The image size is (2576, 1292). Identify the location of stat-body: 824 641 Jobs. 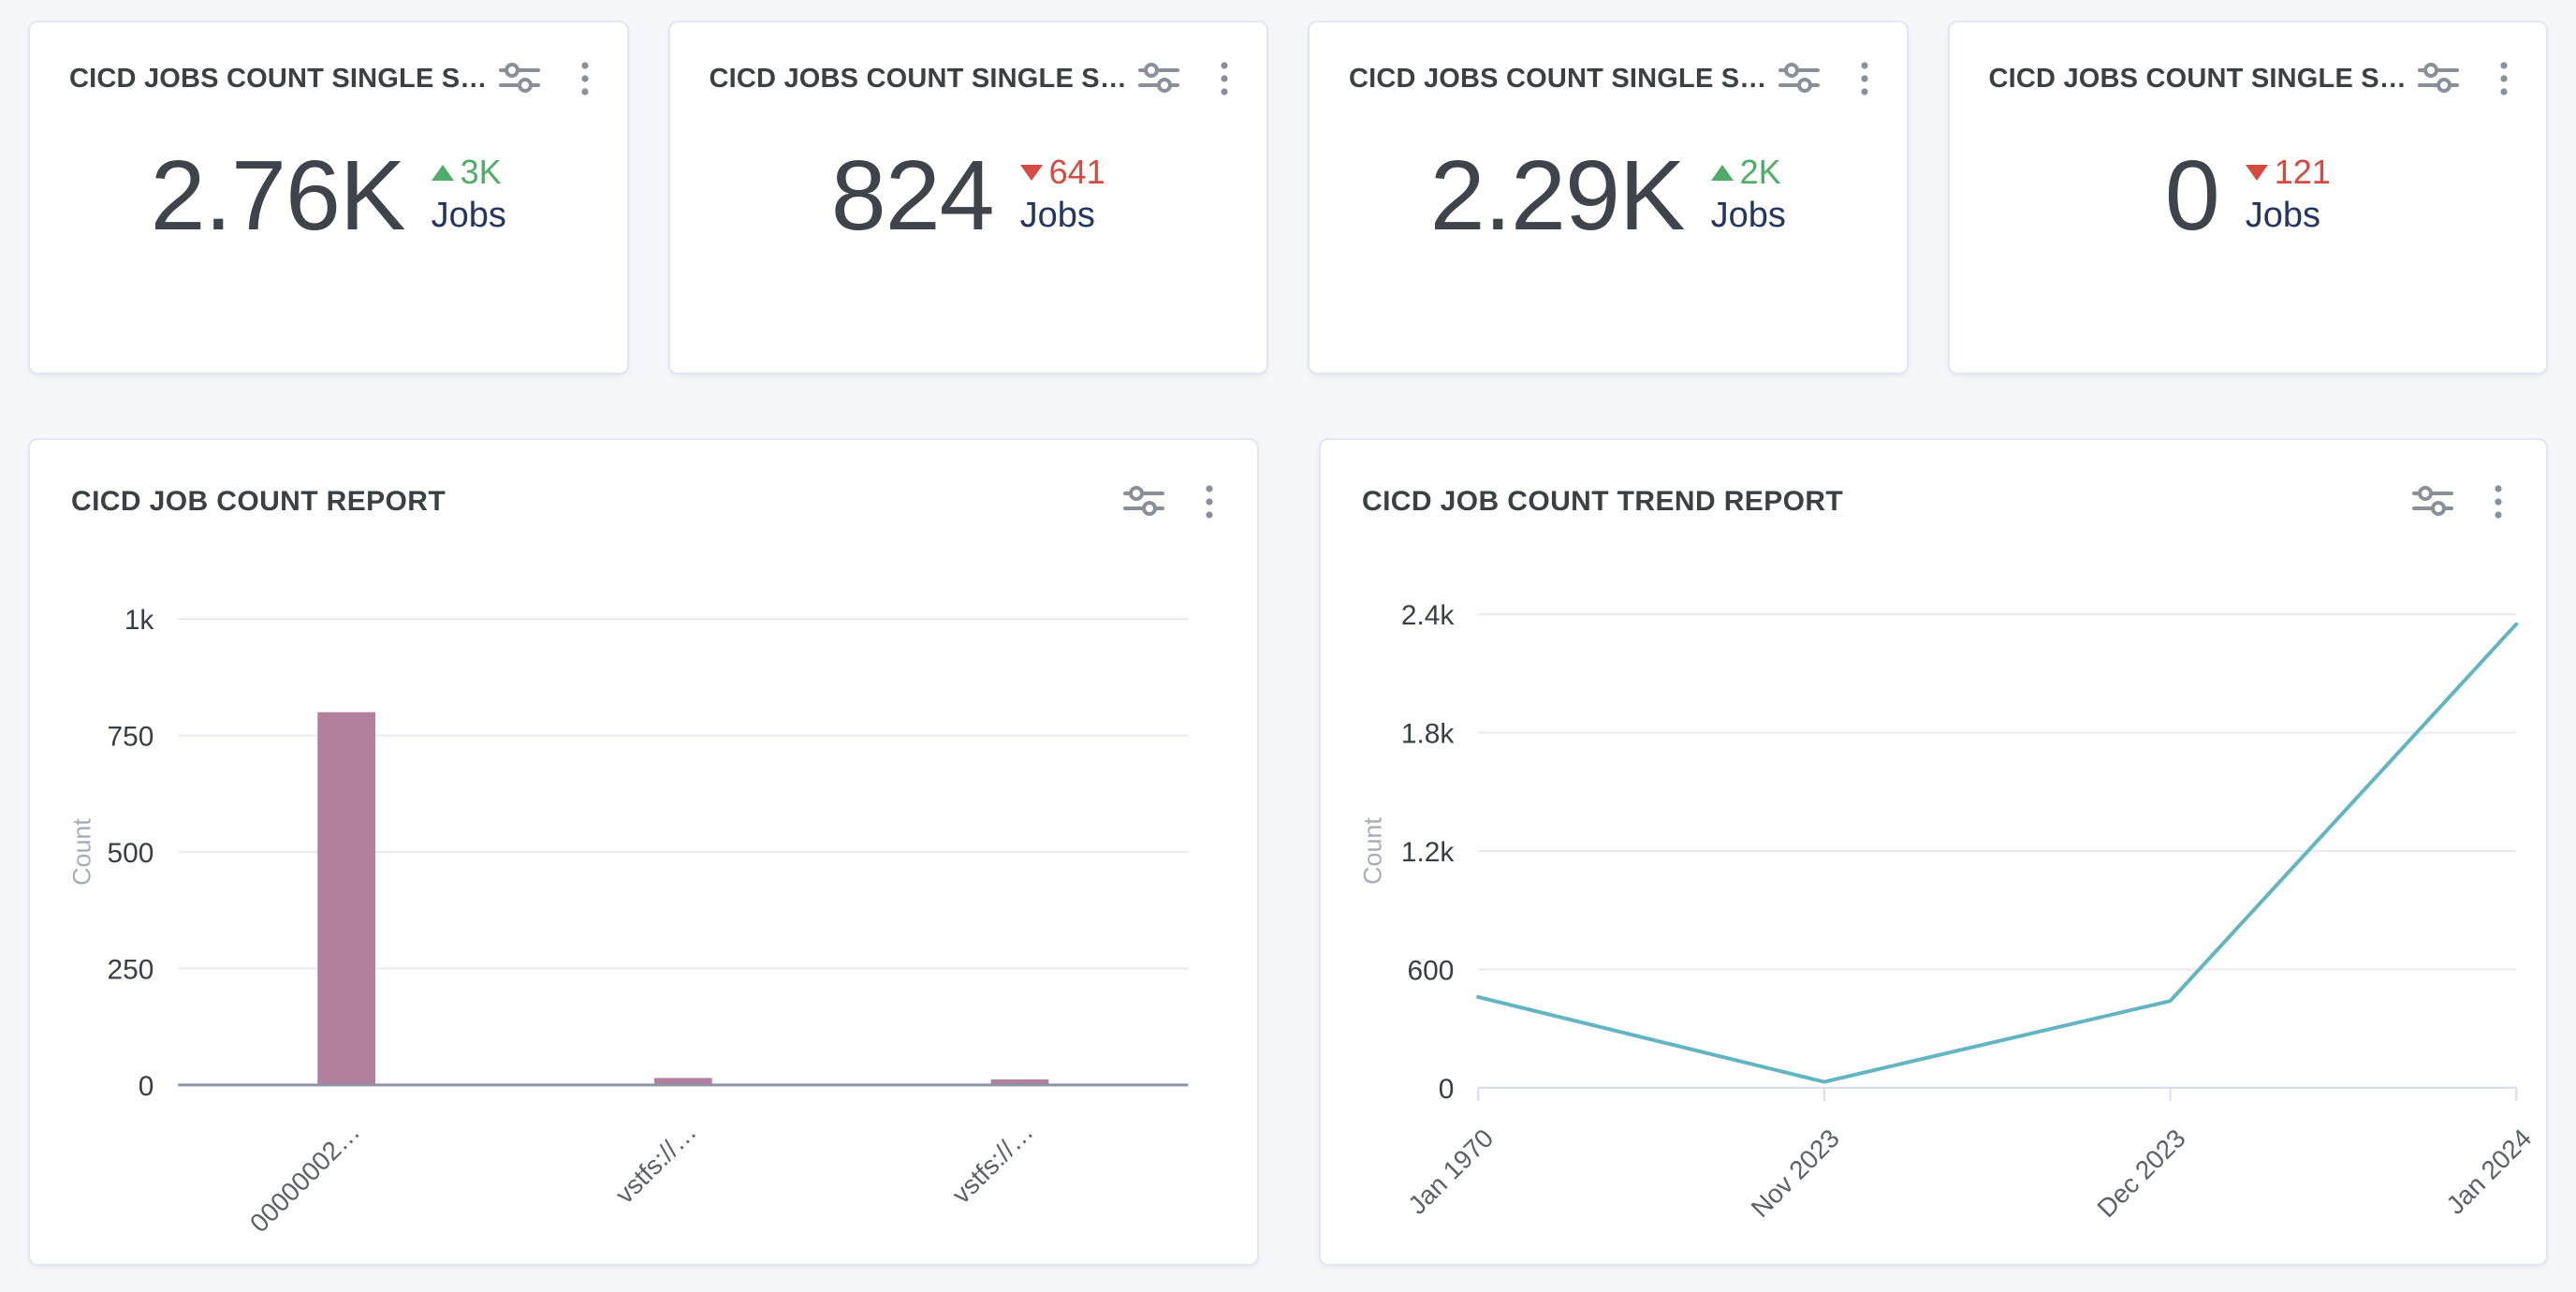
(969, 195).